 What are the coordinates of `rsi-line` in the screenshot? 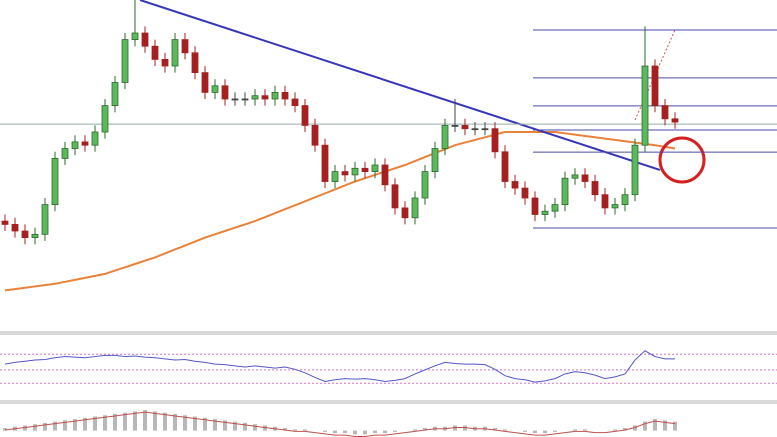 It's located at (339, 366).